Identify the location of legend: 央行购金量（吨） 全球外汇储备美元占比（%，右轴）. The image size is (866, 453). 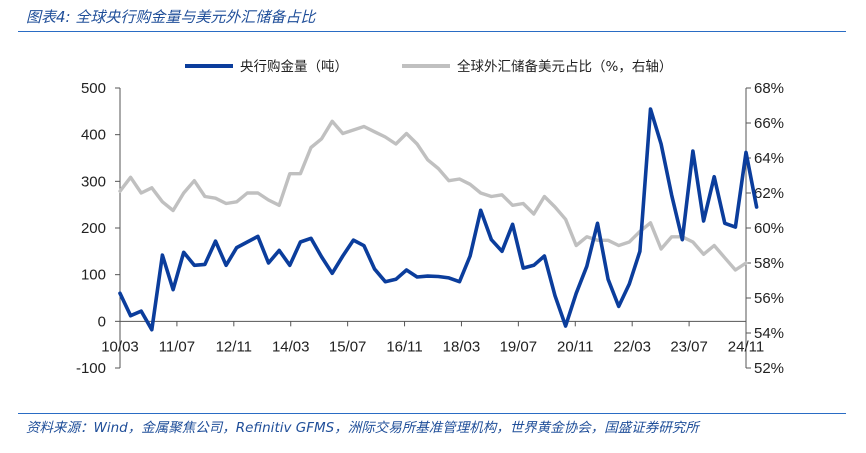
(428, 66).